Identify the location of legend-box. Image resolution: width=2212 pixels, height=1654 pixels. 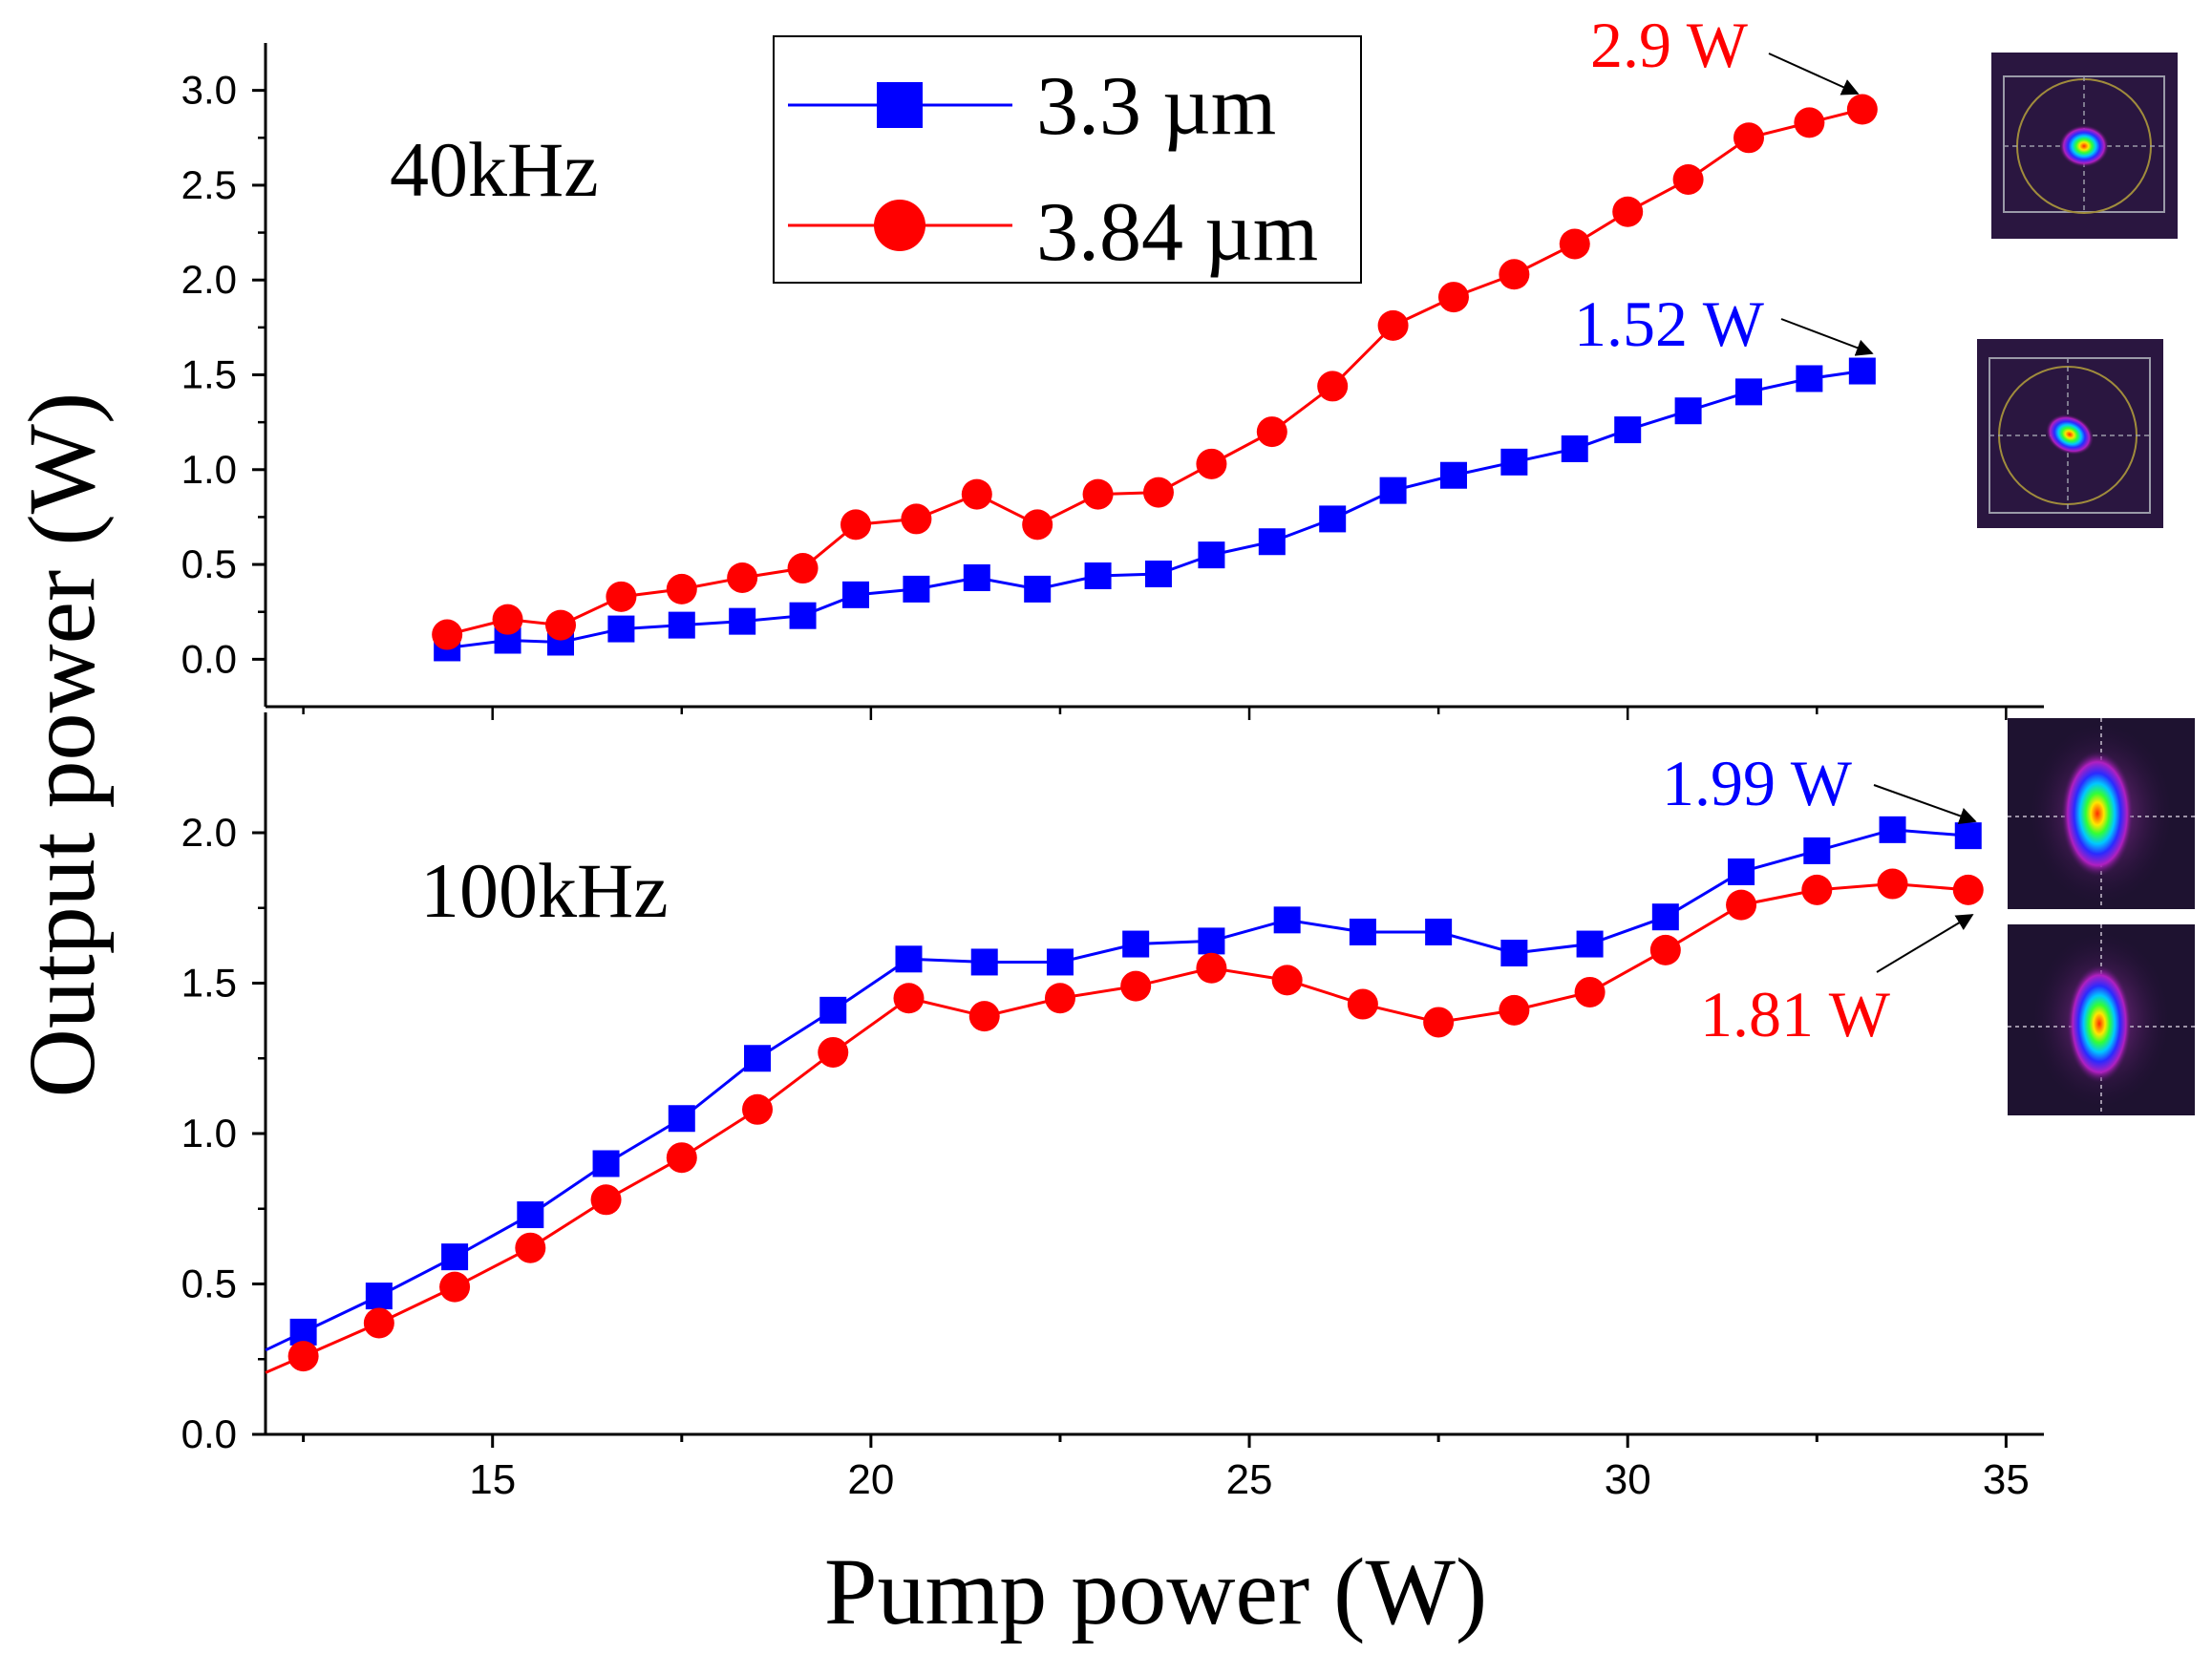
(1067, 159).